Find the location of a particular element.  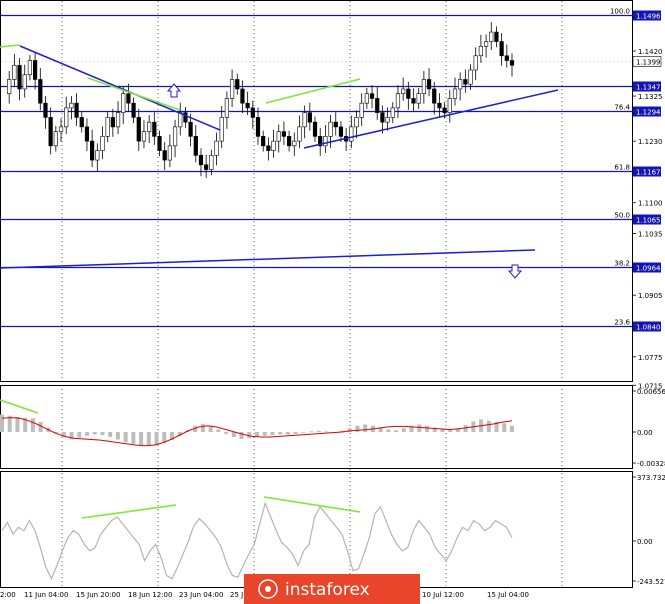

fib-level-percent: 50.0 is located at coordinates (622, 216).